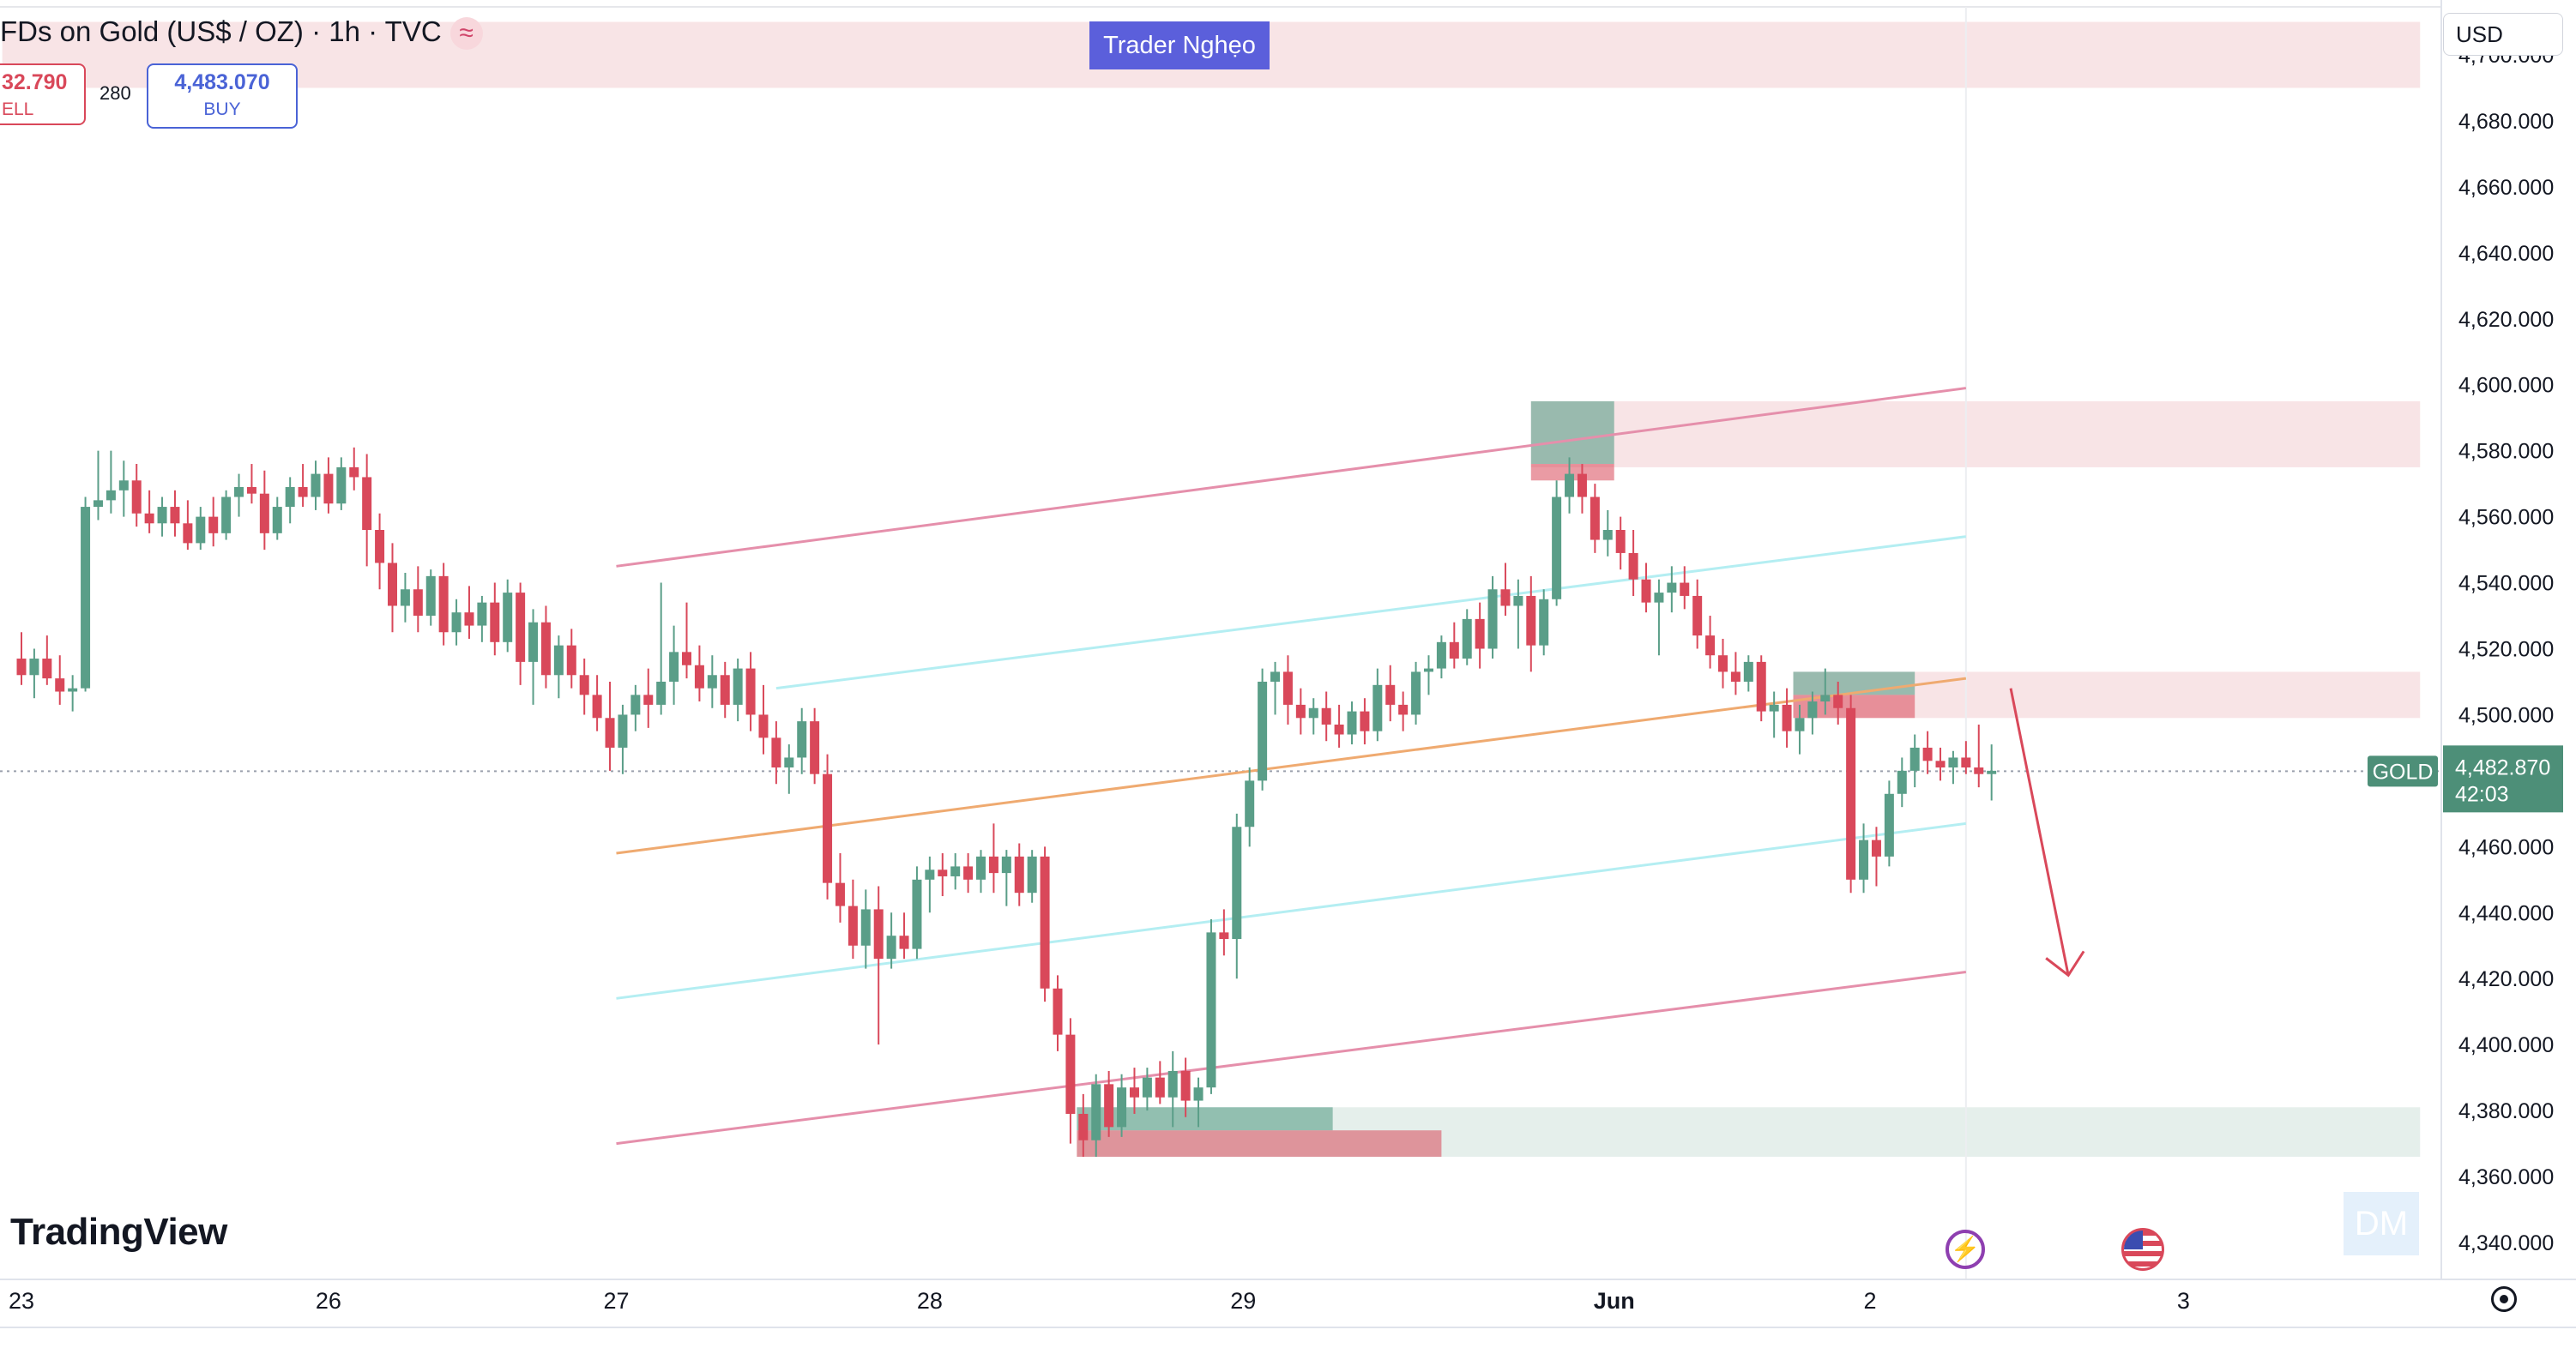 This screenshot has height=1354, width=2576. I want to click on chart-title-text: FDs on Gold (US$ / OZ) · 1h · TVC, so click(221, 31).